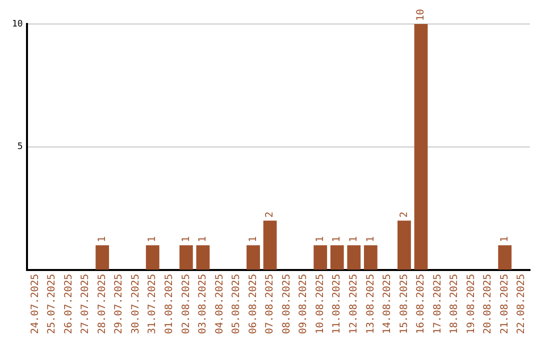  Describe the element at coordinates (471, 304) in the screenshot. I see `x-tick-label: 19.08.2025` at that location.